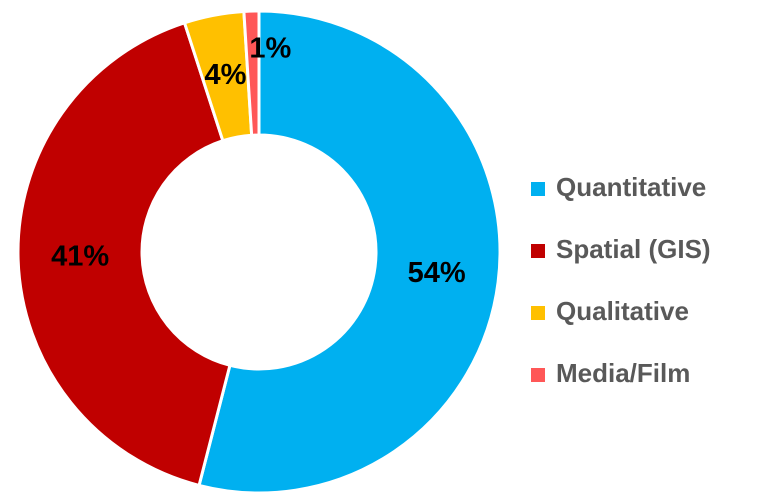  What do you see at coordinates (623, 373) in the screenshot?
I see `legend-label: Media/Film` at bounding box center [623, 373].